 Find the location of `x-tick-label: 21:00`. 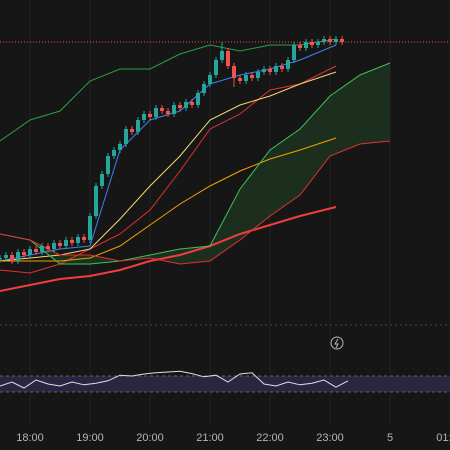

x-tick-label: 21:00 is located at coordinates (210, 438).